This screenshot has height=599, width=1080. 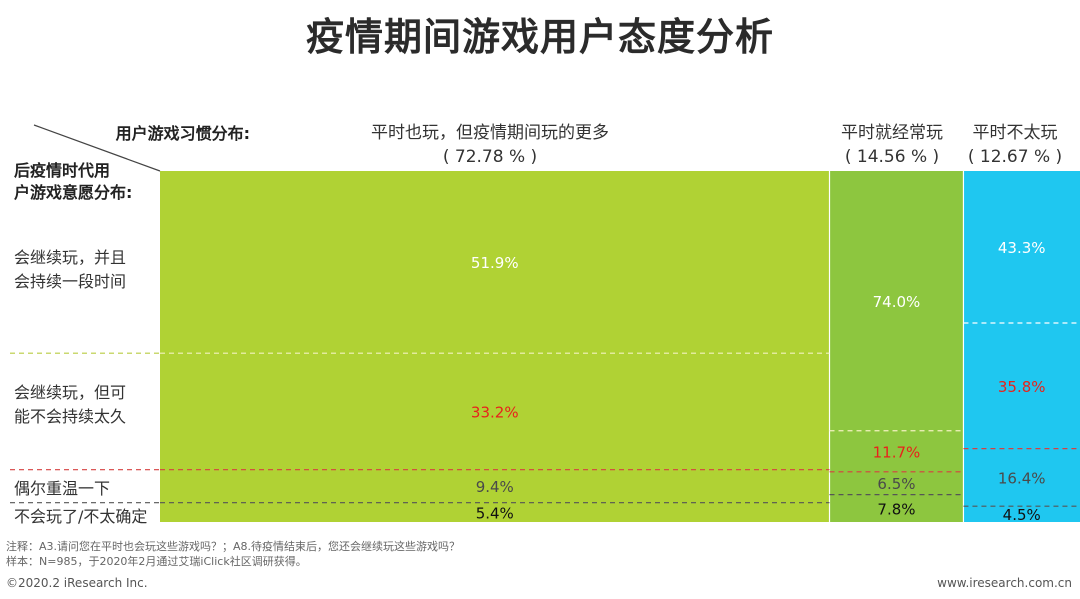 I want to click on value-label-4-2: 7.8%, so click(x=896, y=509).